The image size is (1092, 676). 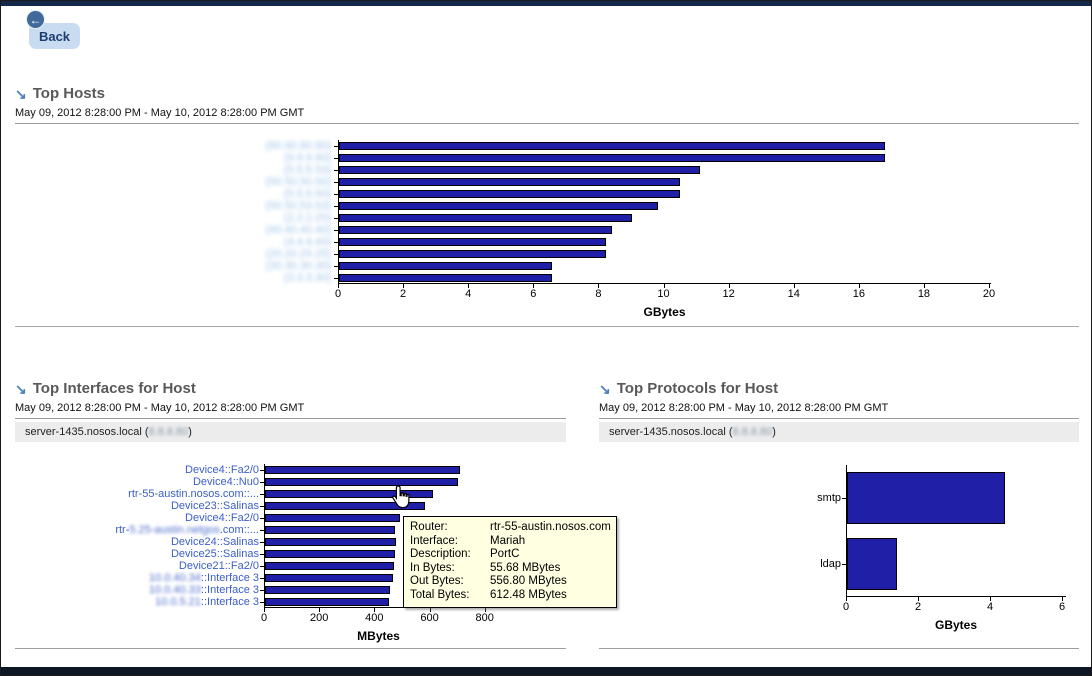 I want to click on y-axis-label: (5.5.5.50), so click(x=173, y=194).